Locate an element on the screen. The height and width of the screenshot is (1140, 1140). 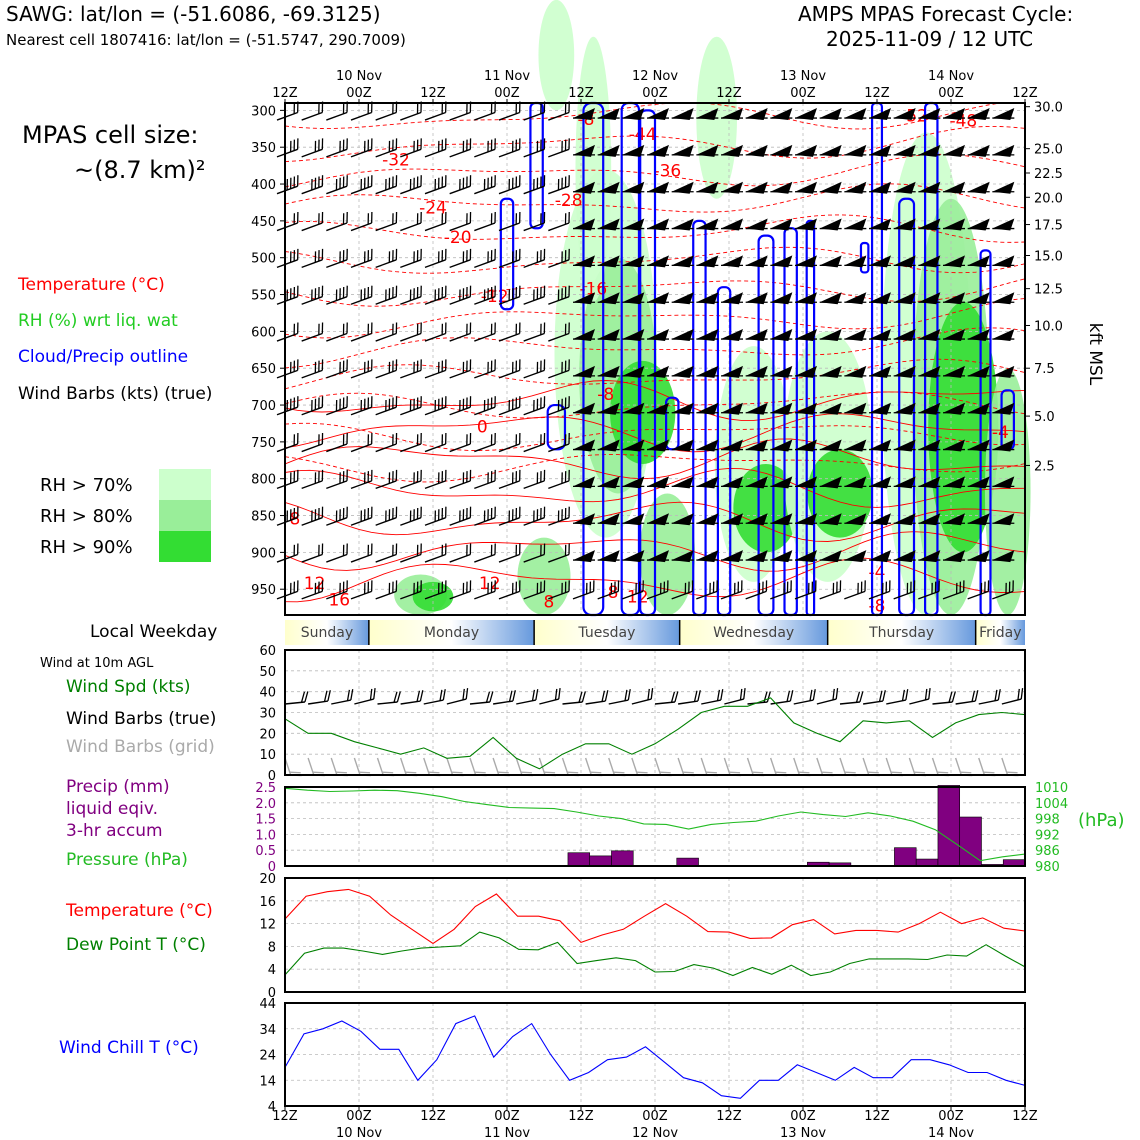
temperature-contour-label: -28 is located at coordinates (569, 201).